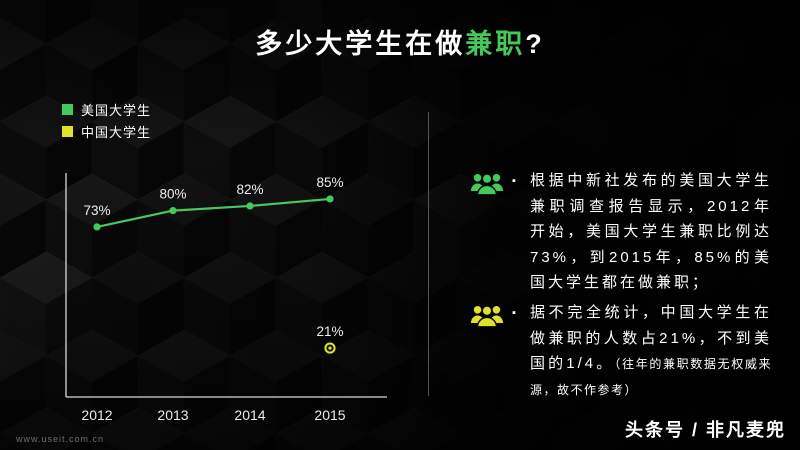 The height and width of the screenshot is (450, 800). Describe the element at coordinates (329, 331) in the screenshot. I see `svg-text: 21%` at that location.